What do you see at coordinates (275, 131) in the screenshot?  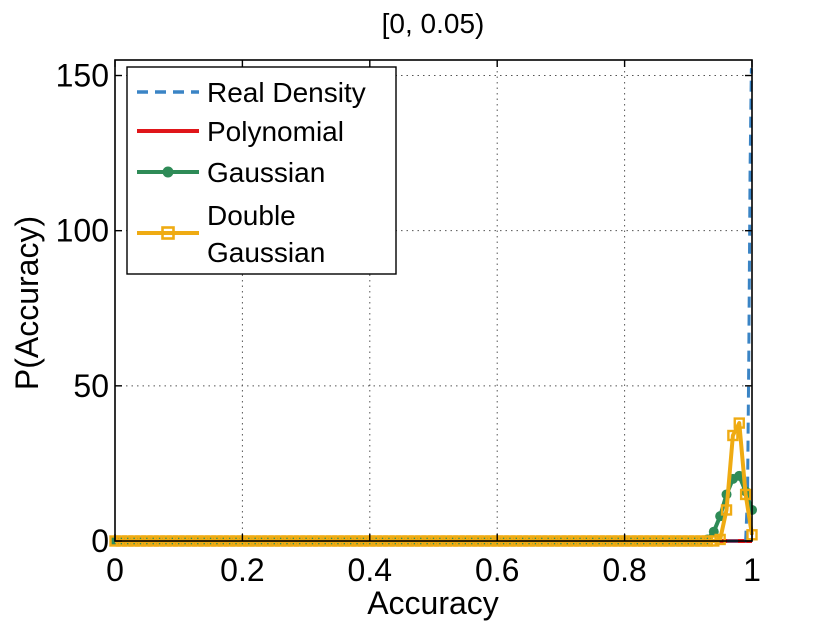 I see `legend-label-polynomial: Polynomial` at bounding box center [275, 131].